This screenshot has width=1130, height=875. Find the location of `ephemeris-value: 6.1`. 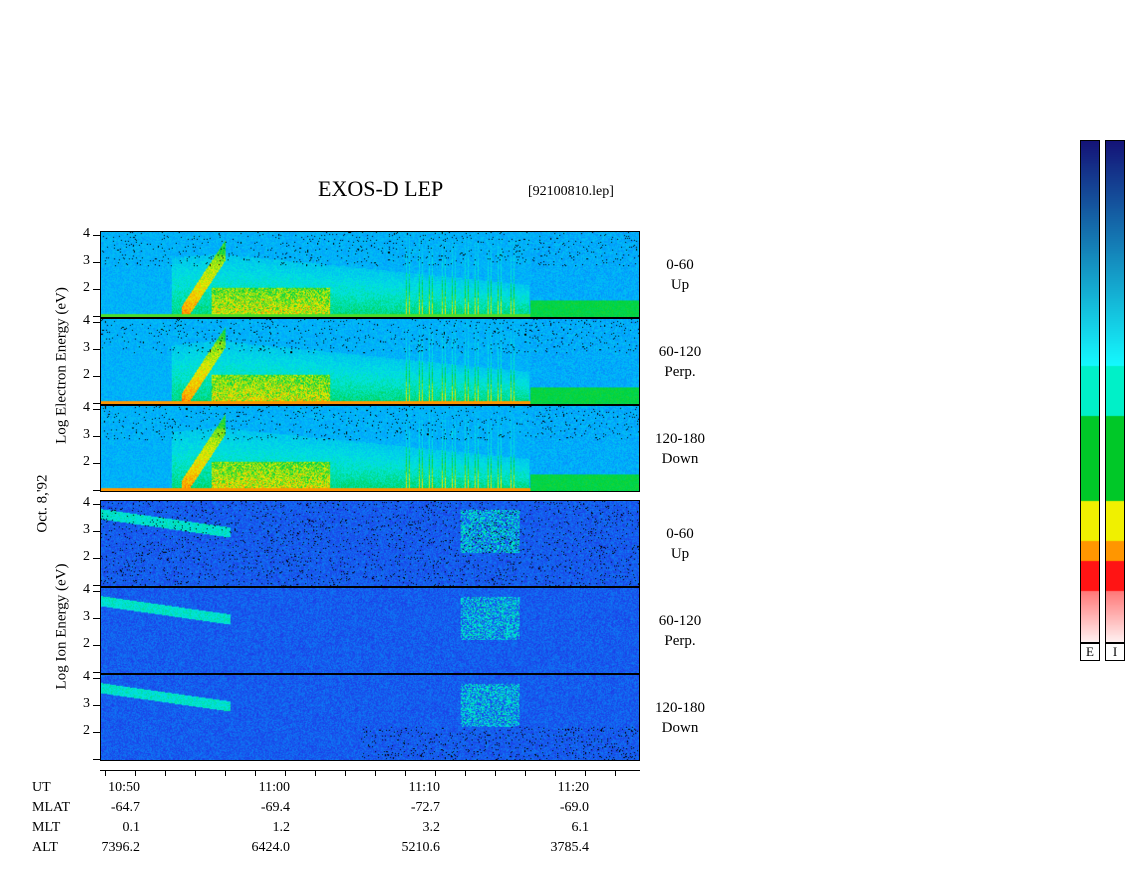

ephemeris-value: 6.1 is located at coordinates (580, 827).